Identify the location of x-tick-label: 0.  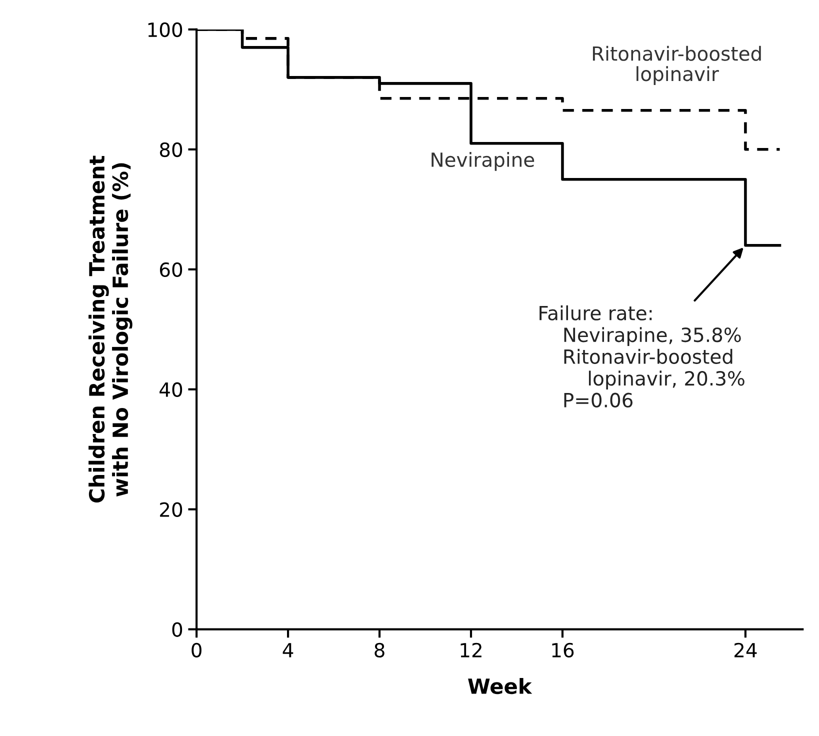
(197, 650).